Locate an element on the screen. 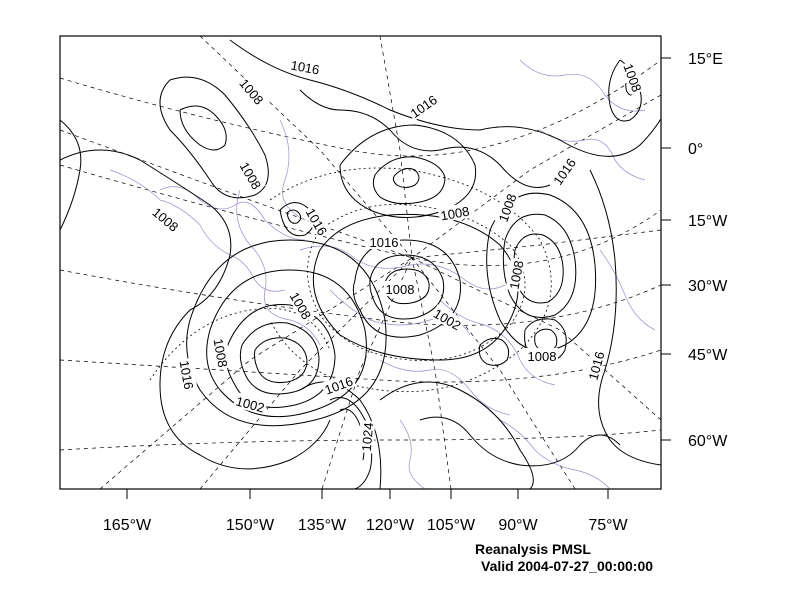 The image size is (792, 612). latitude-label: 15°E is located at coordinates (705, 59).